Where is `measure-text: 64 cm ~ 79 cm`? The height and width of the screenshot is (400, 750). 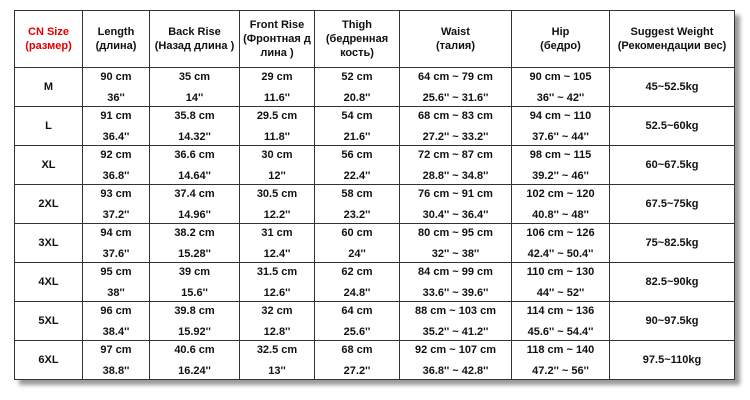 measure-text: 64 cm ~ 79 cm is located at coordinates (455, 76).